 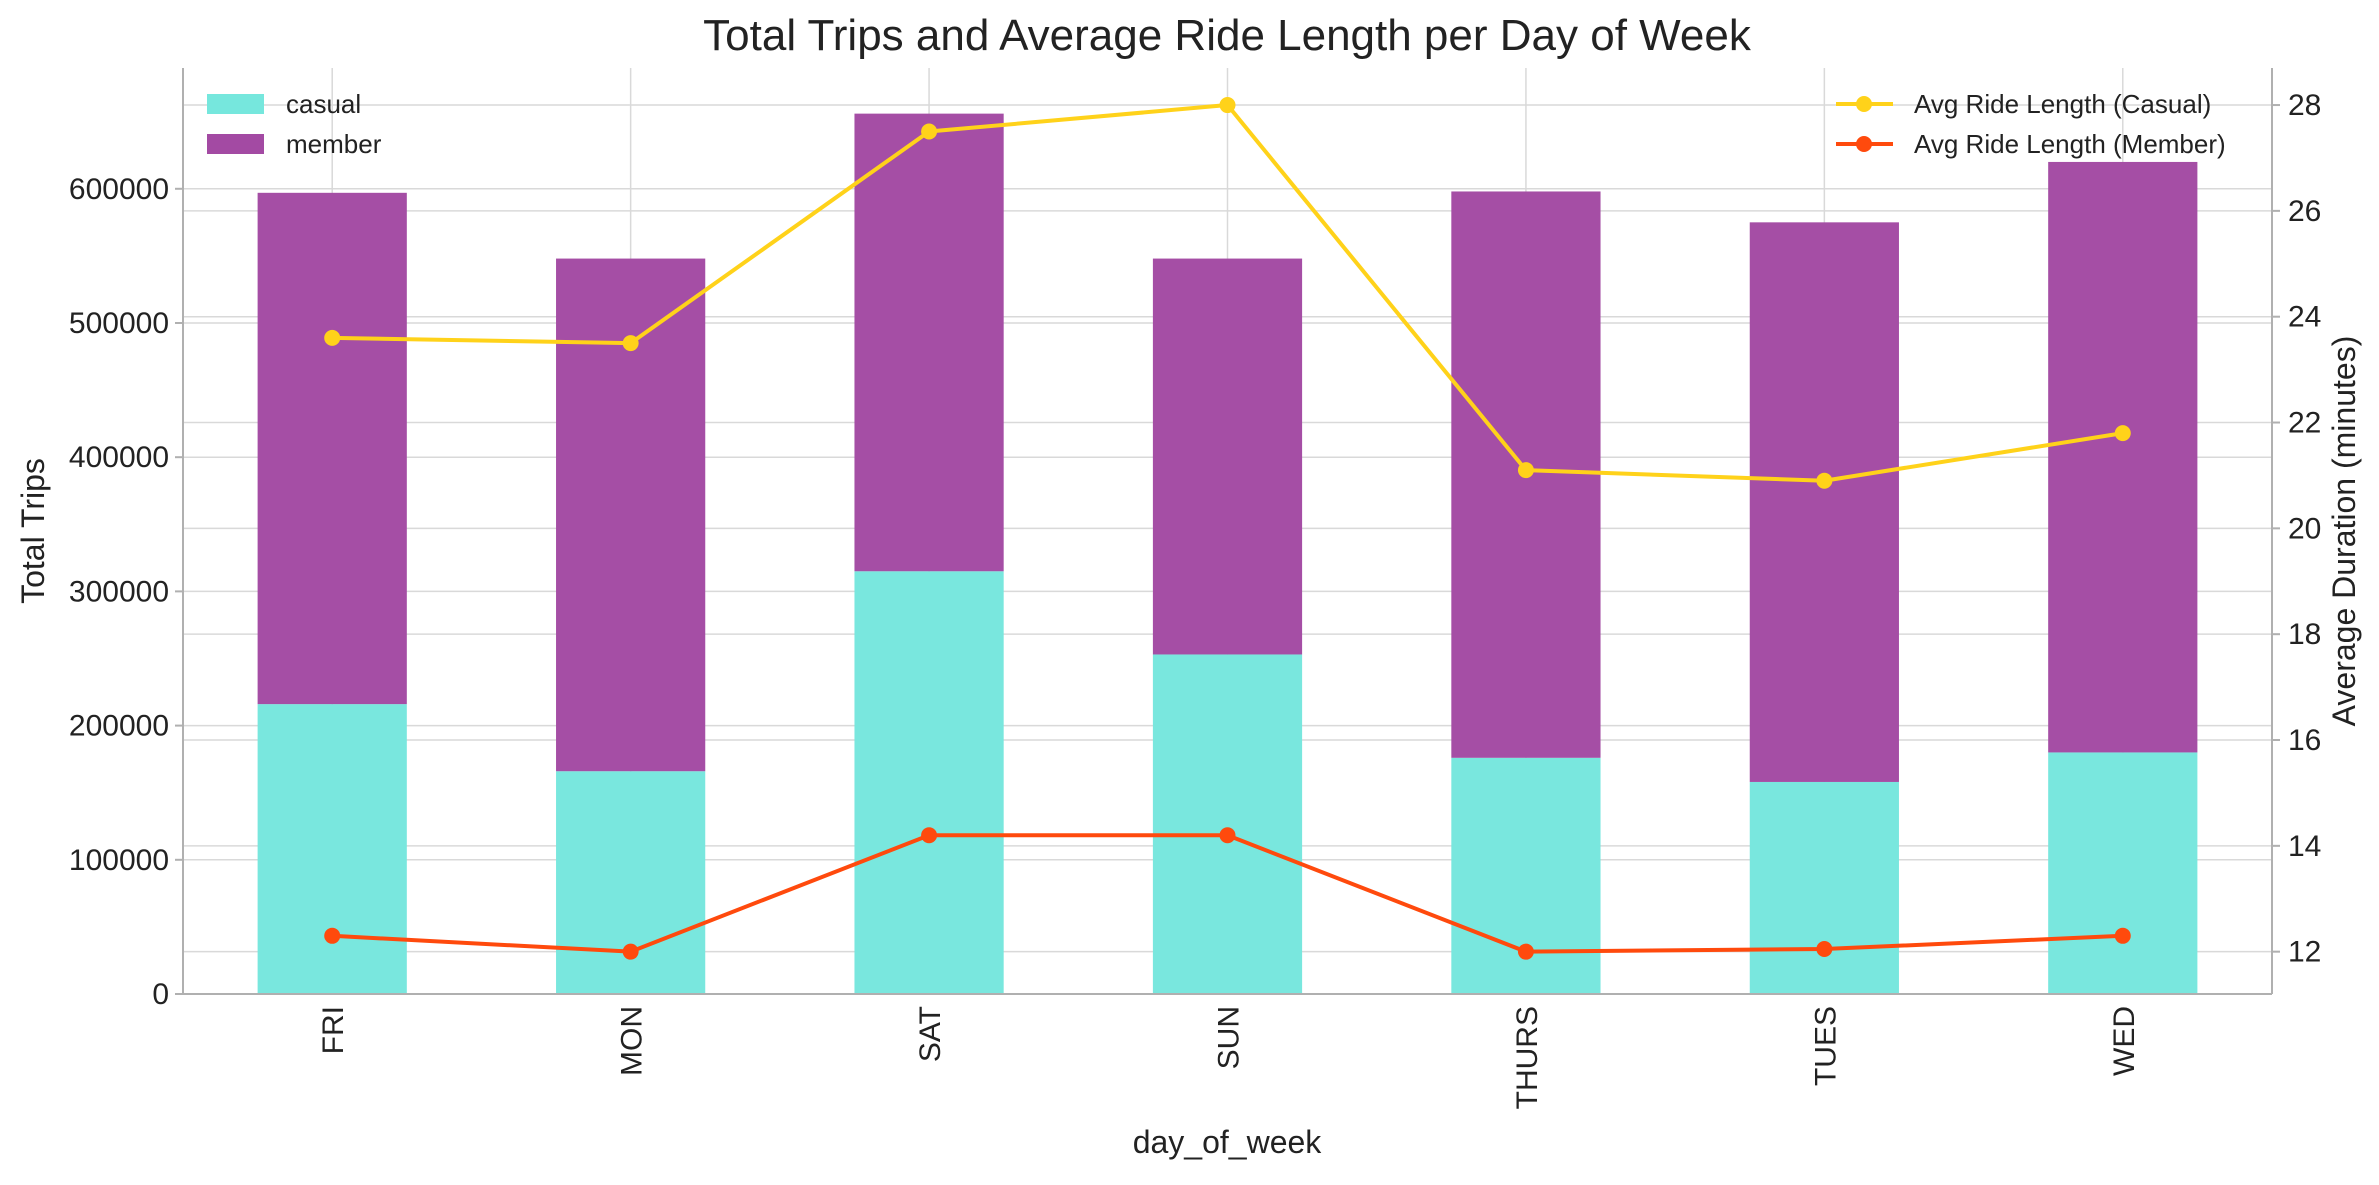 What do you see at coordinates (2123, 457) in the screenshot?
I see `bar-member-wed` at bounding box center [2123, 457].